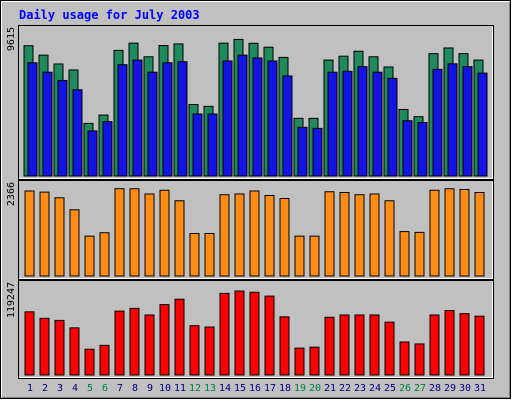 Image resolution: width=512 pixels, height=404 pixels. Describe the element at coordinates (240, 388) in the screenshot. I see `x-tick-label: 15` at that location.